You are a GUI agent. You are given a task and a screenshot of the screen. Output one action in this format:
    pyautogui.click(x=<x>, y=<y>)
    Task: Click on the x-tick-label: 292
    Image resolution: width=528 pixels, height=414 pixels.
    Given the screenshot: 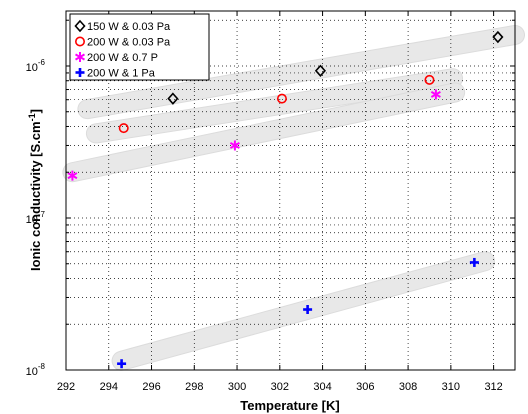 What is the action you would take?
    pyautogui.click(x=66, y=387)
    